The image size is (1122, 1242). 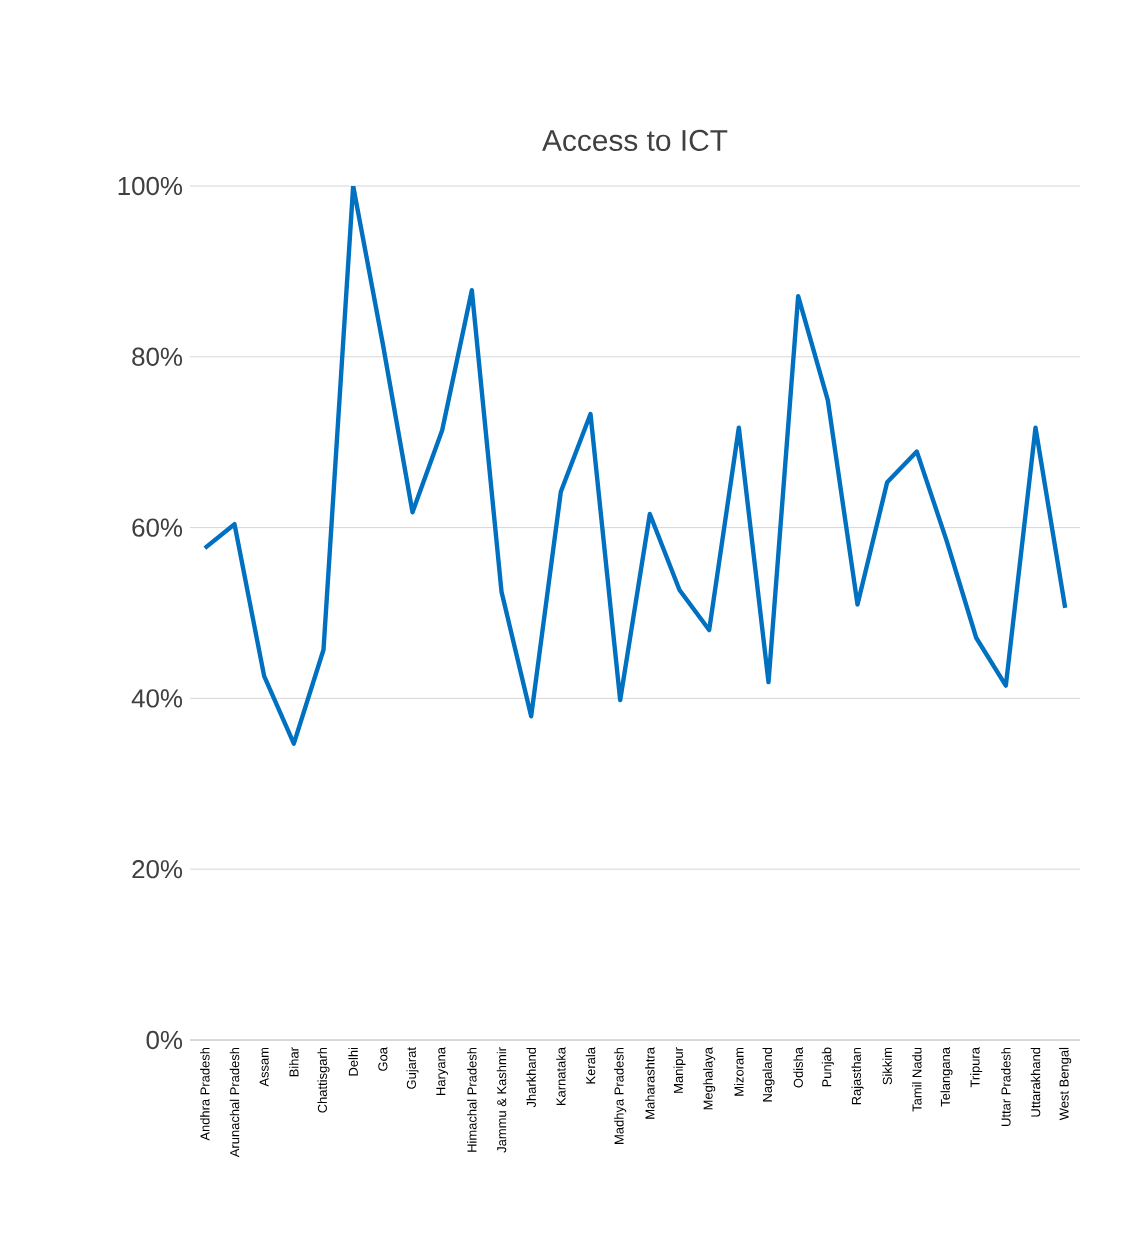 I want to click on y-tick-label: 20%, so click(x=157, y=869).